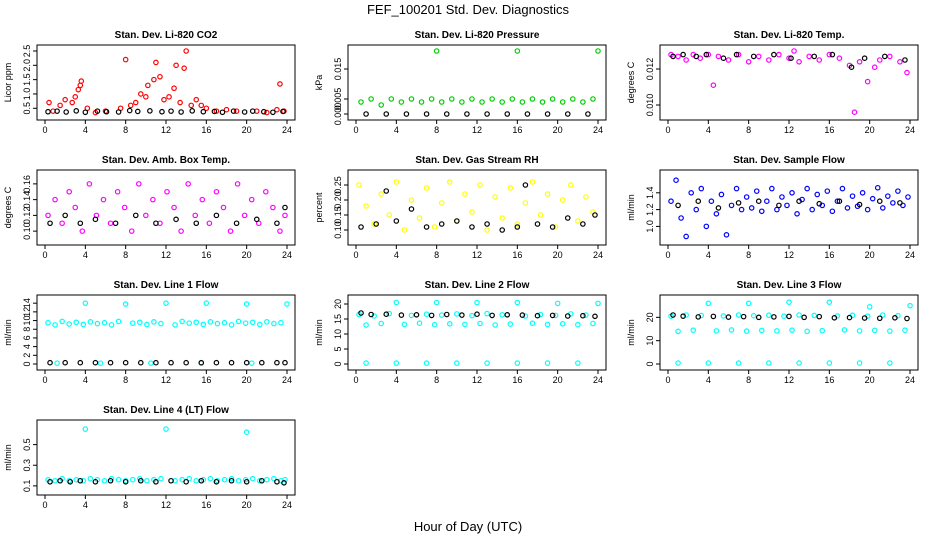 Image resolution: width=936 pixels, height=540 pixels. Describe the element at coordinates (631, 82) in the screenshot. I see `y-axis-label: degrees C` at that location.